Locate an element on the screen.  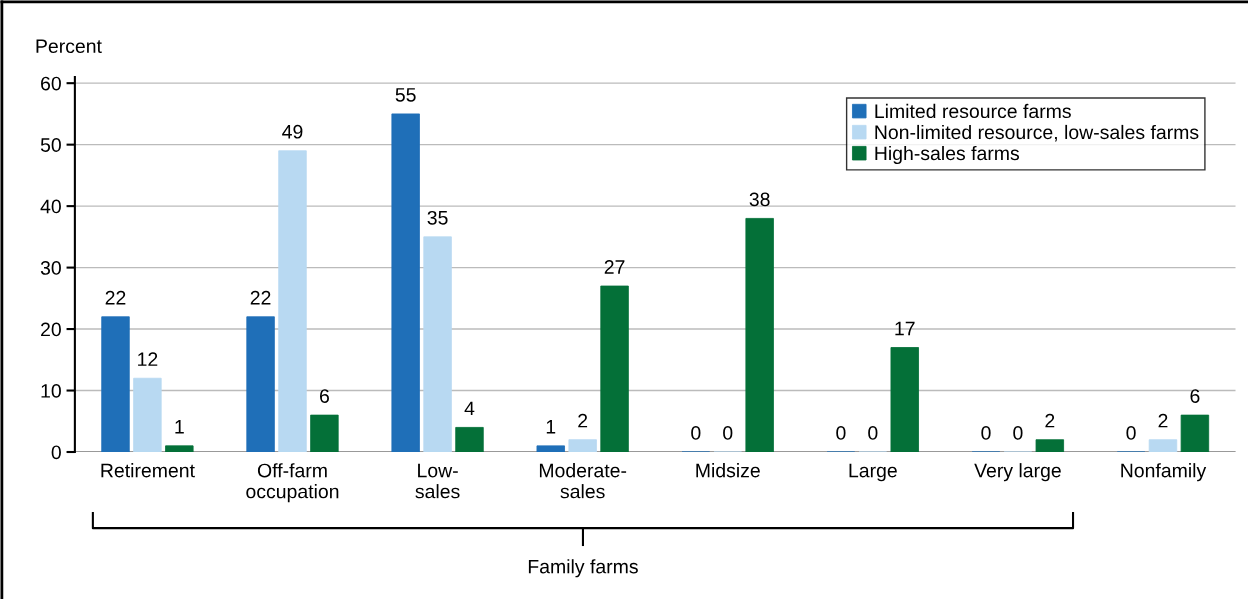
data-label: 27 is located at coordinates (614, 267).